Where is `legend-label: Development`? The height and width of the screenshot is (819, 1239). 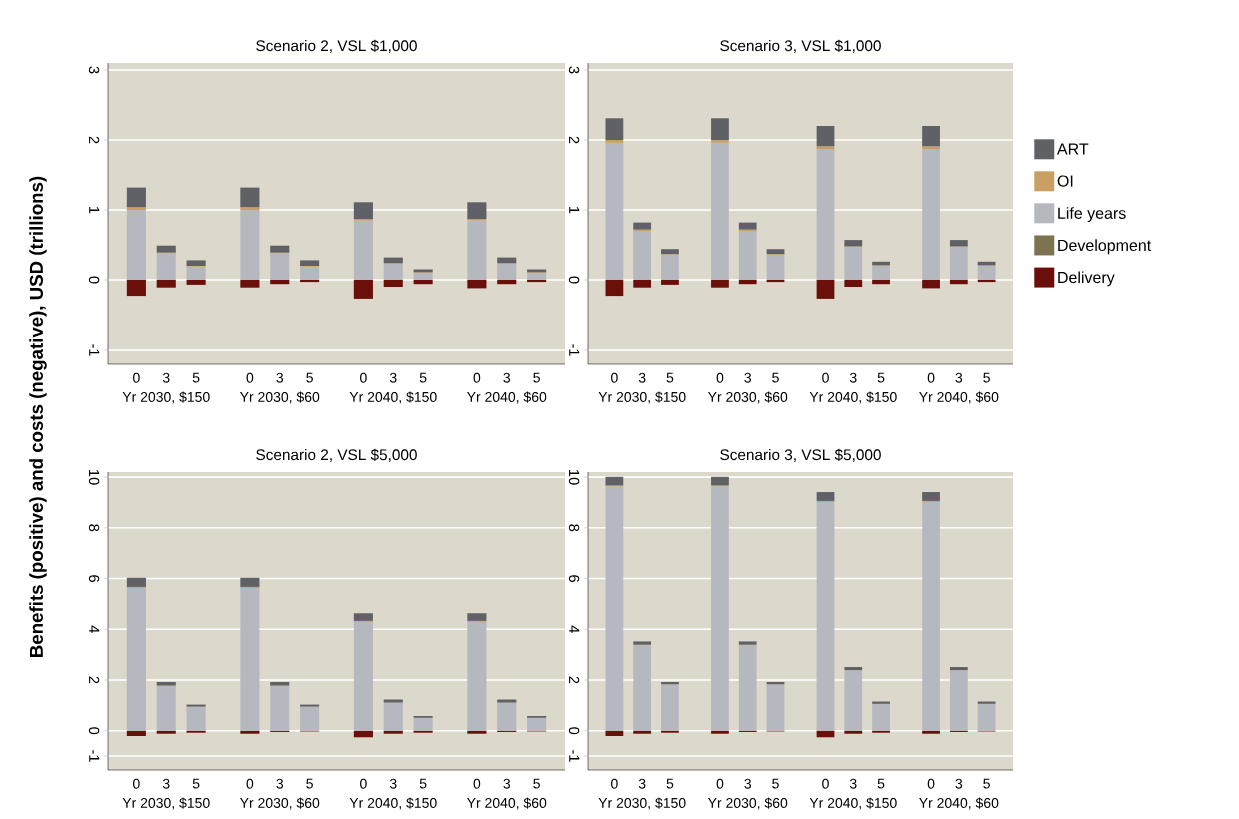
legend-label: Development is located at coordinates (1105, 247).